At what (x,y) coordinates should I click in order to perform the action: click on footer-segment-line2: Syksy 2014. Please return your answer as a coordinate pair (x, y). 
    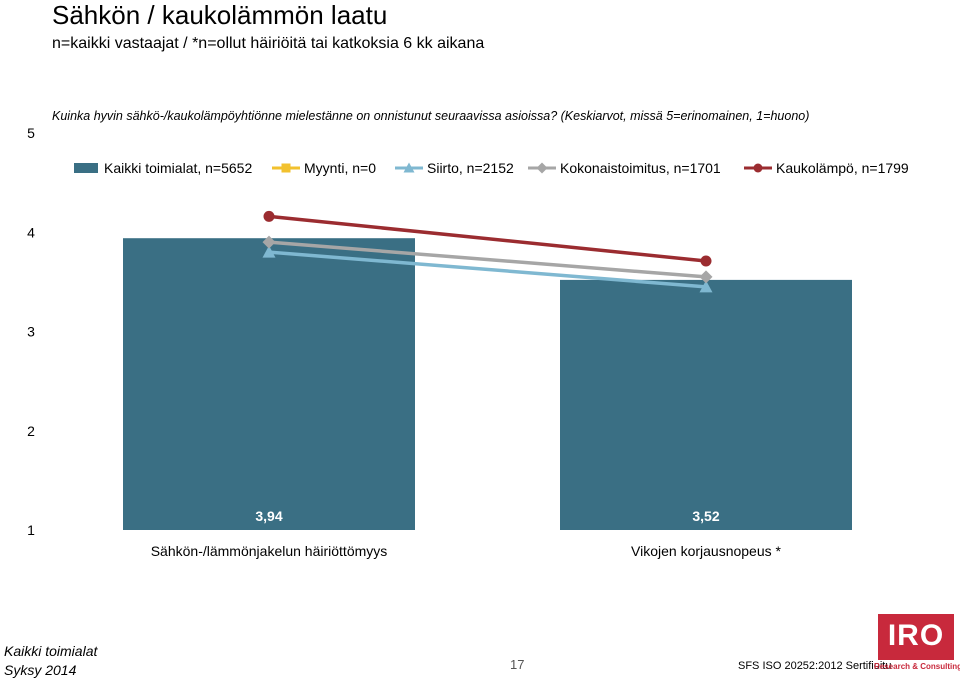
    Looking at the image, I should click on (40, 670).